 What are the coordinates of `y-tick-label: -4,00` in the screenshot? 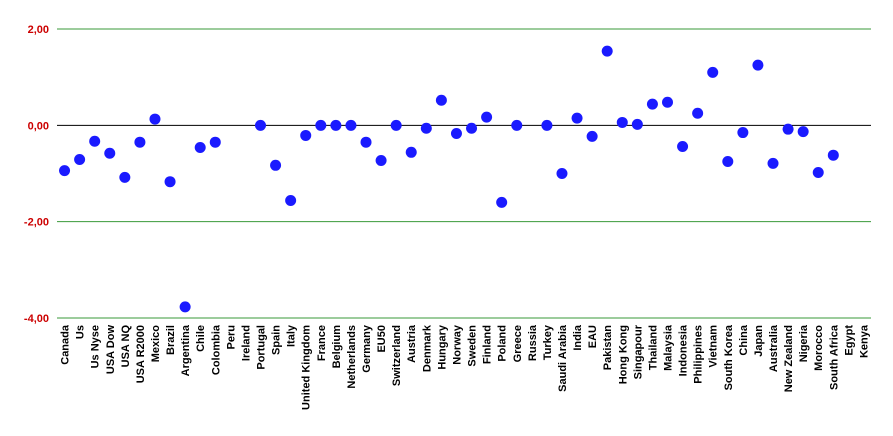 It's located at (36, 319).